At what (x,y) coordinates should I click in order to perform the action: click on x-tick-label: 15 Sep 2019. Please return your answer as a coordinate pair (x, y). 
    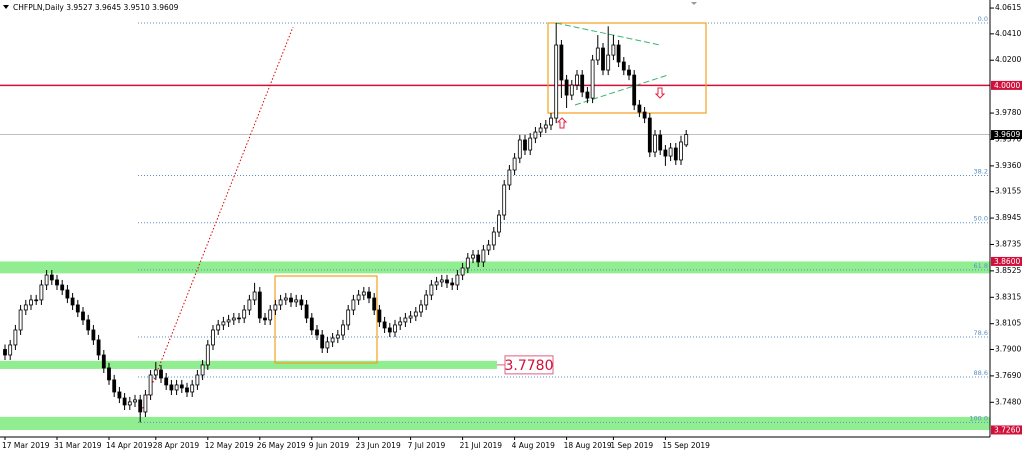
    Looking at the image, I should click on (686, 445).